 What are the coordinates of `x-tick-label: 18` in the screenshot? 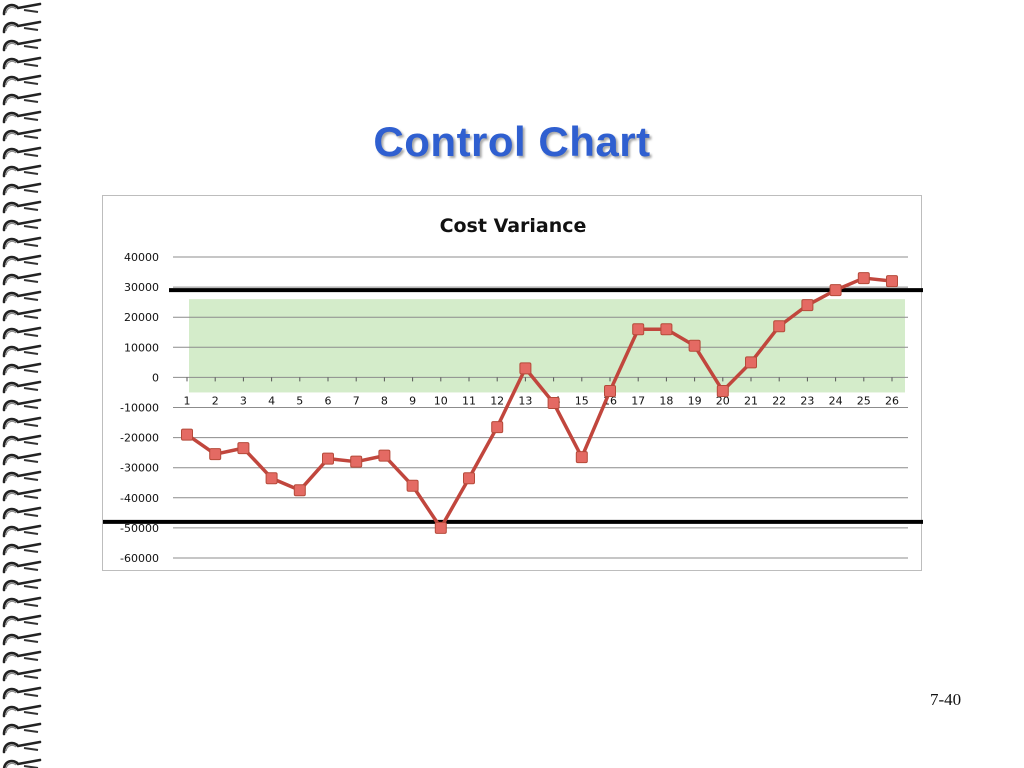 It's located at (666, 400).